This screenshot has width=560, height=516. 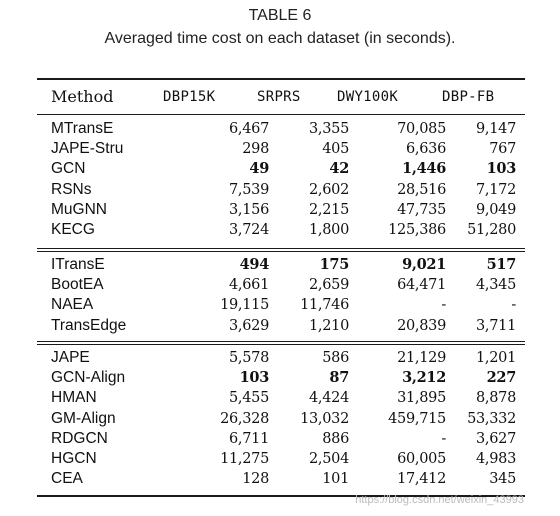 I want to click on cell-dwy100k: 31,895, so click(x=421, y=398).